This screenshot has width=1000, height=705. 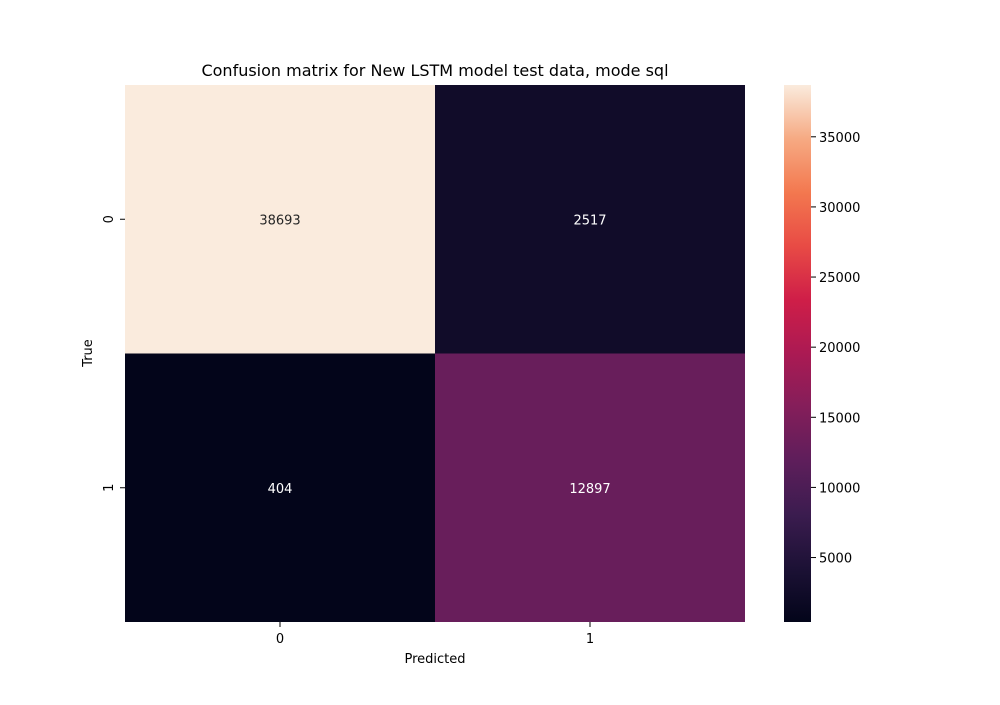 I want to click on cell-value-label-1-0: 404, so click(x=280, y=489).